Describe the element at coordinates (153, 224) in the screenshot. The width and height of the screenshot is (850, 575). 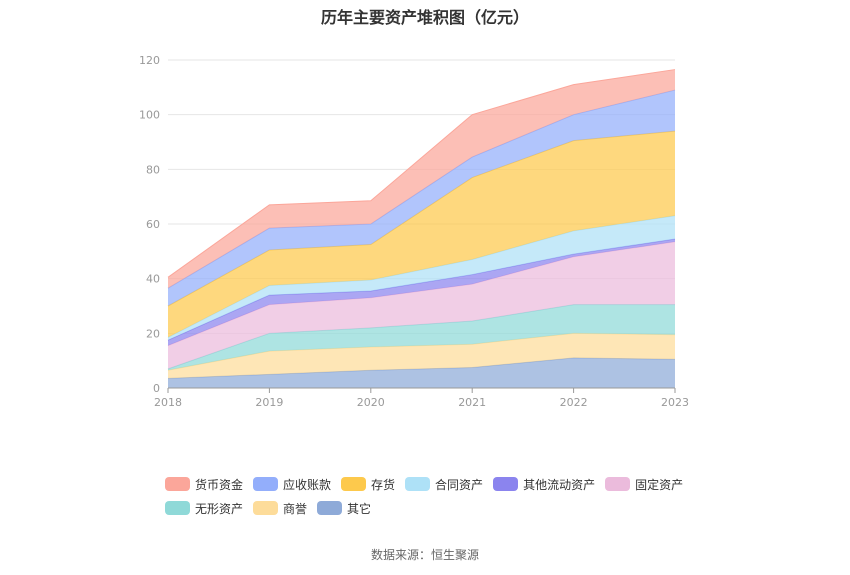
I see `y-tick-label: 60` at that location.